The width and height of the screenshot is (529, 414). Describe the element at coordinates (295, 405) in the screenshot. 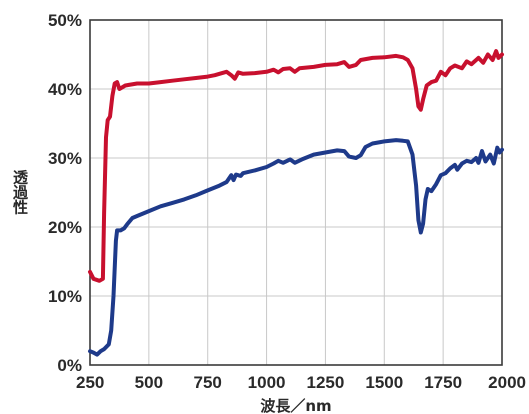

I see `x-axis-label: 波長／nm` at that location.